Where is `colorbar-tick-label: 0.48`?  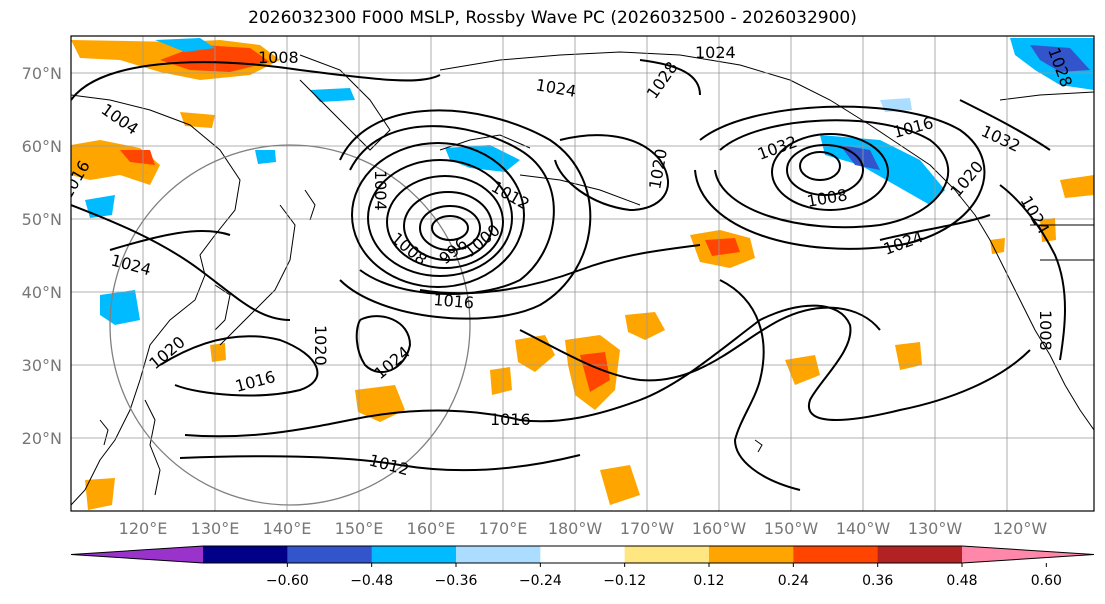 colorbar-tick-label: 0.48 is located at coordinates (961, 581).